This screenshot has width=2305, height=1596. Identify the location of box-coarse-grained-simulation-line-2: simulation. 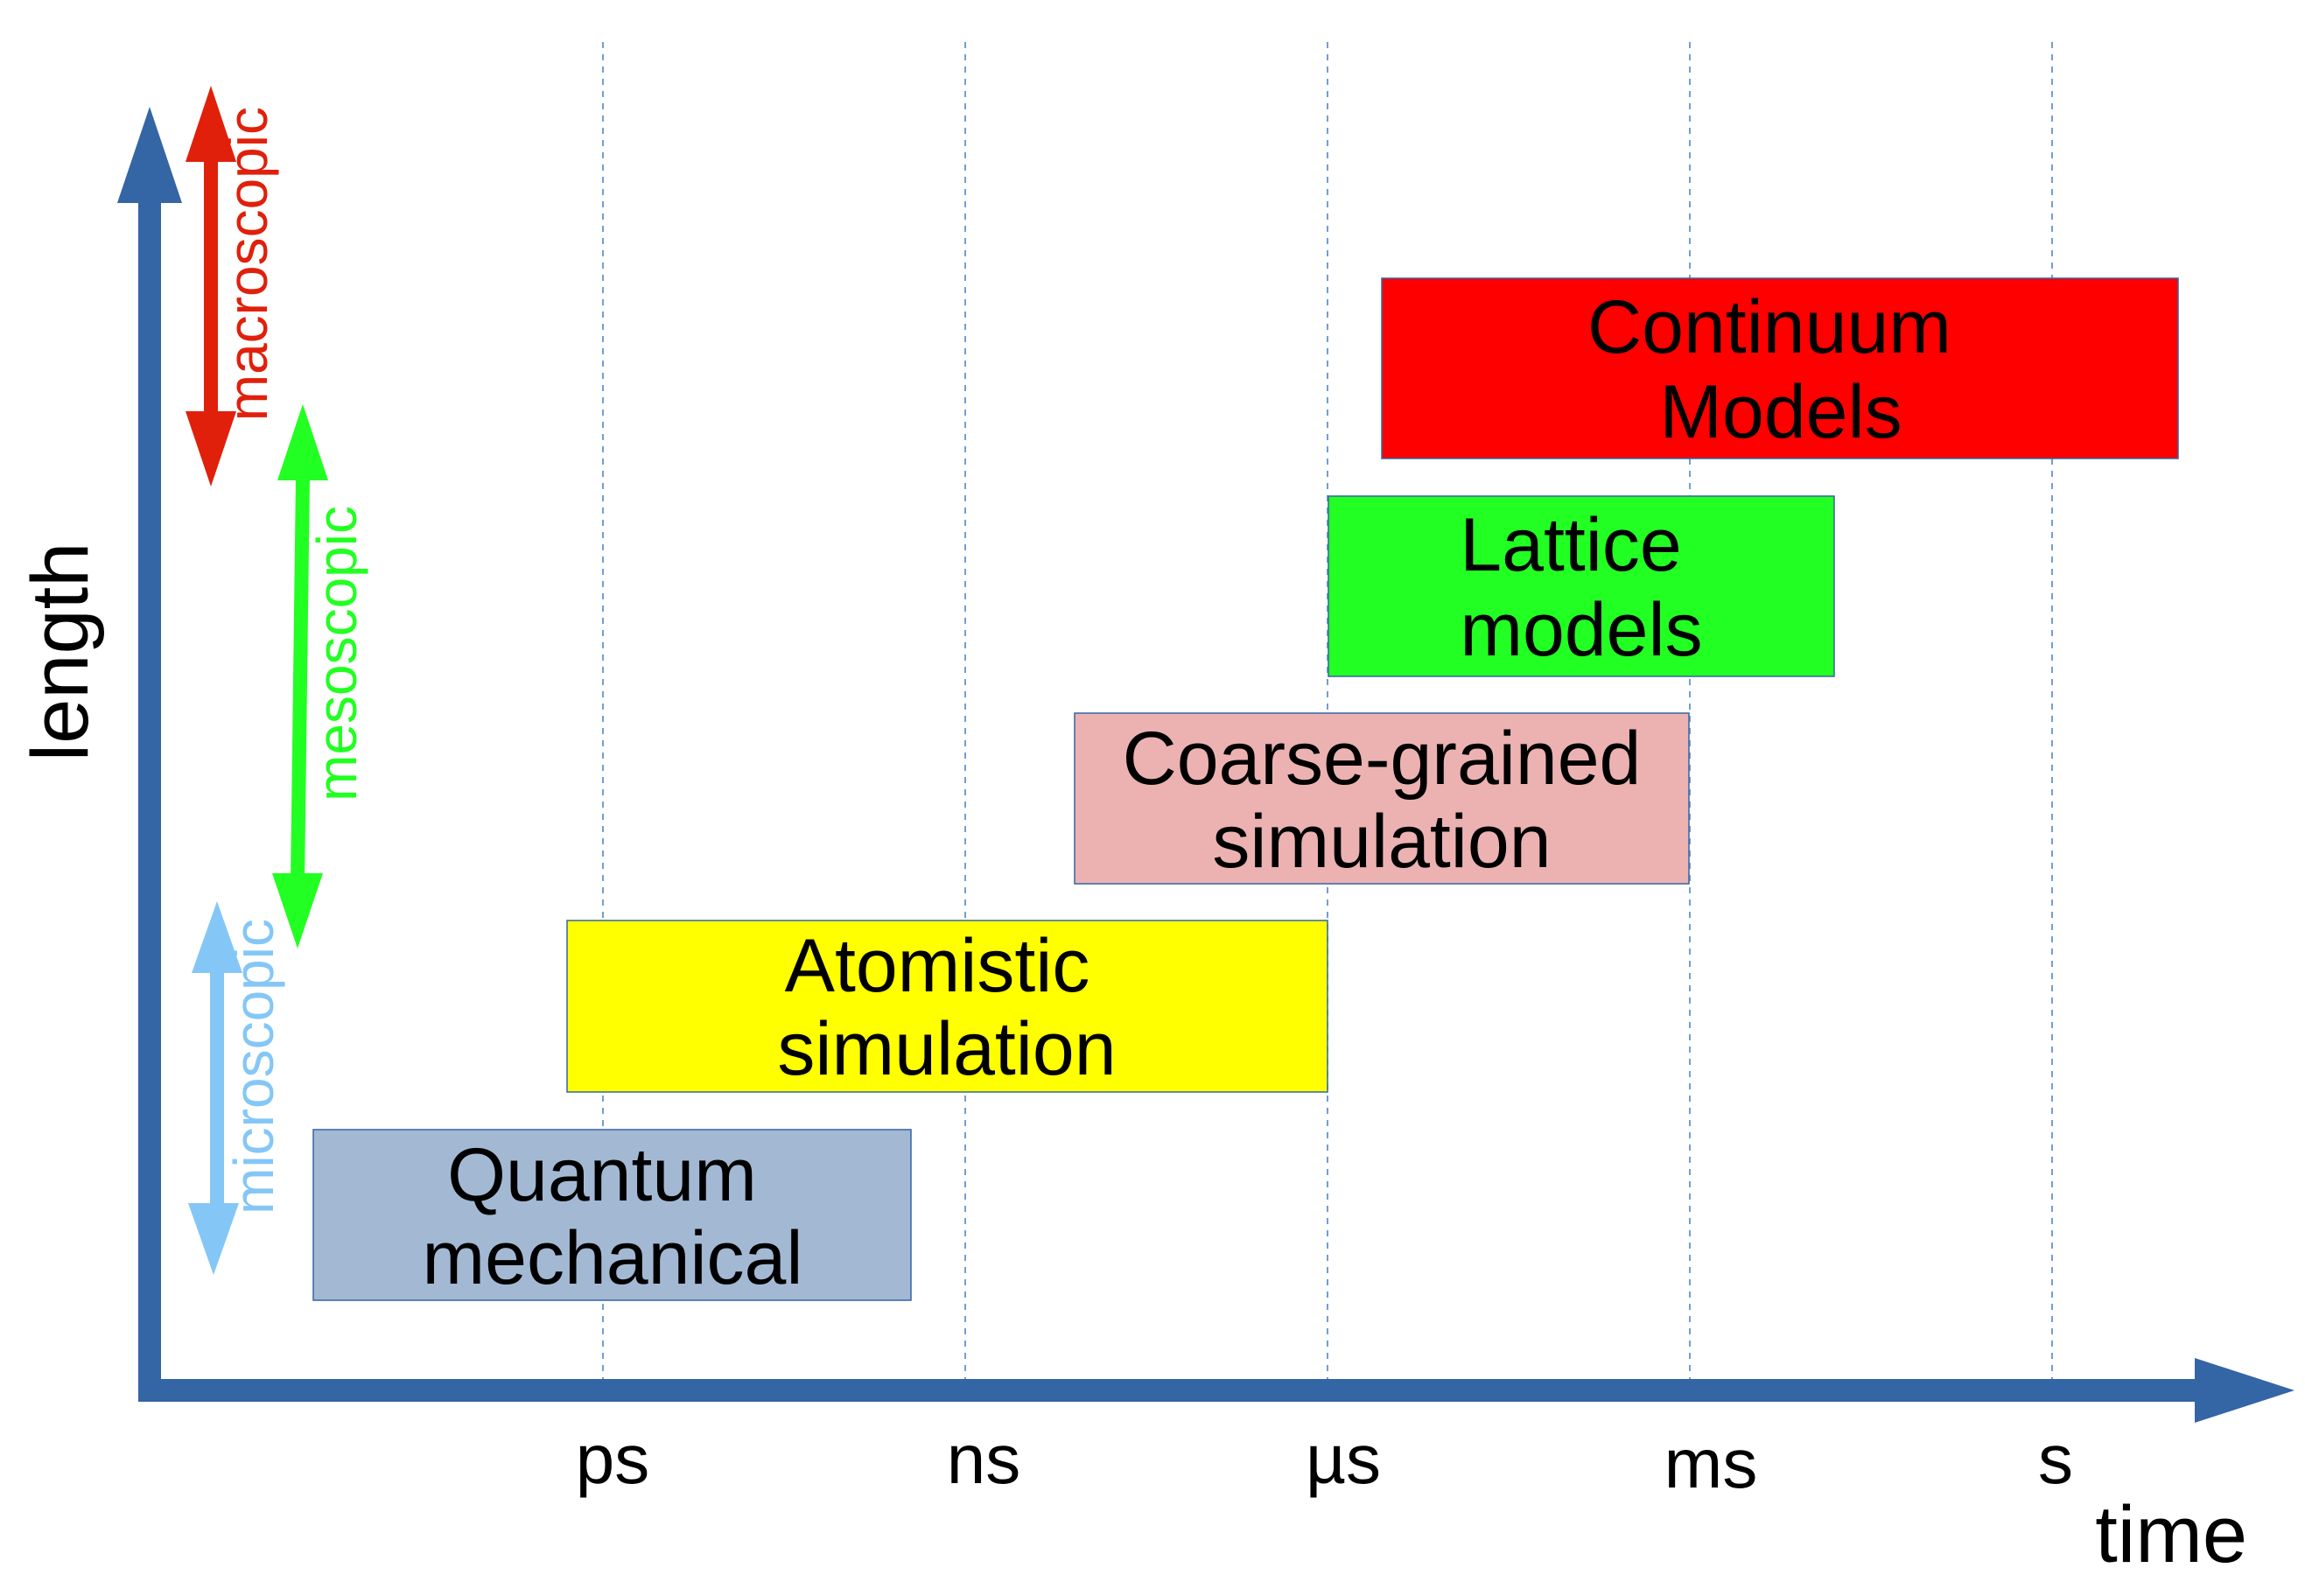
(1381, 842).